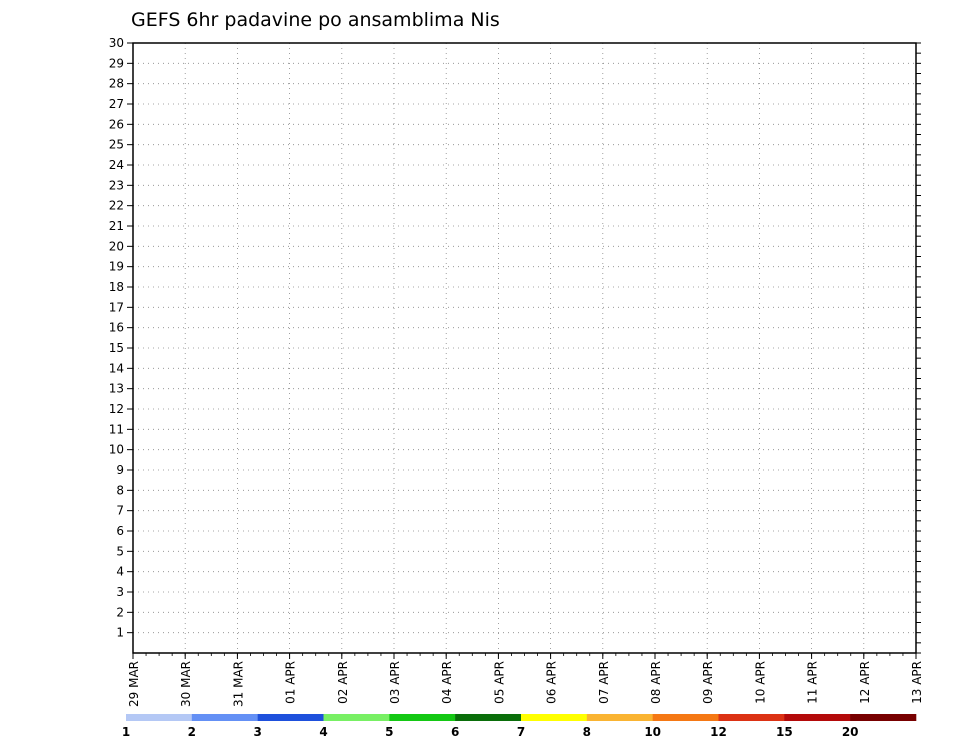 The height and width of the screenshot is (742, 960). Describe the element at coordinates (291, 682) in the screenshot. I see `x-tick-label: 01 APR` at that location.